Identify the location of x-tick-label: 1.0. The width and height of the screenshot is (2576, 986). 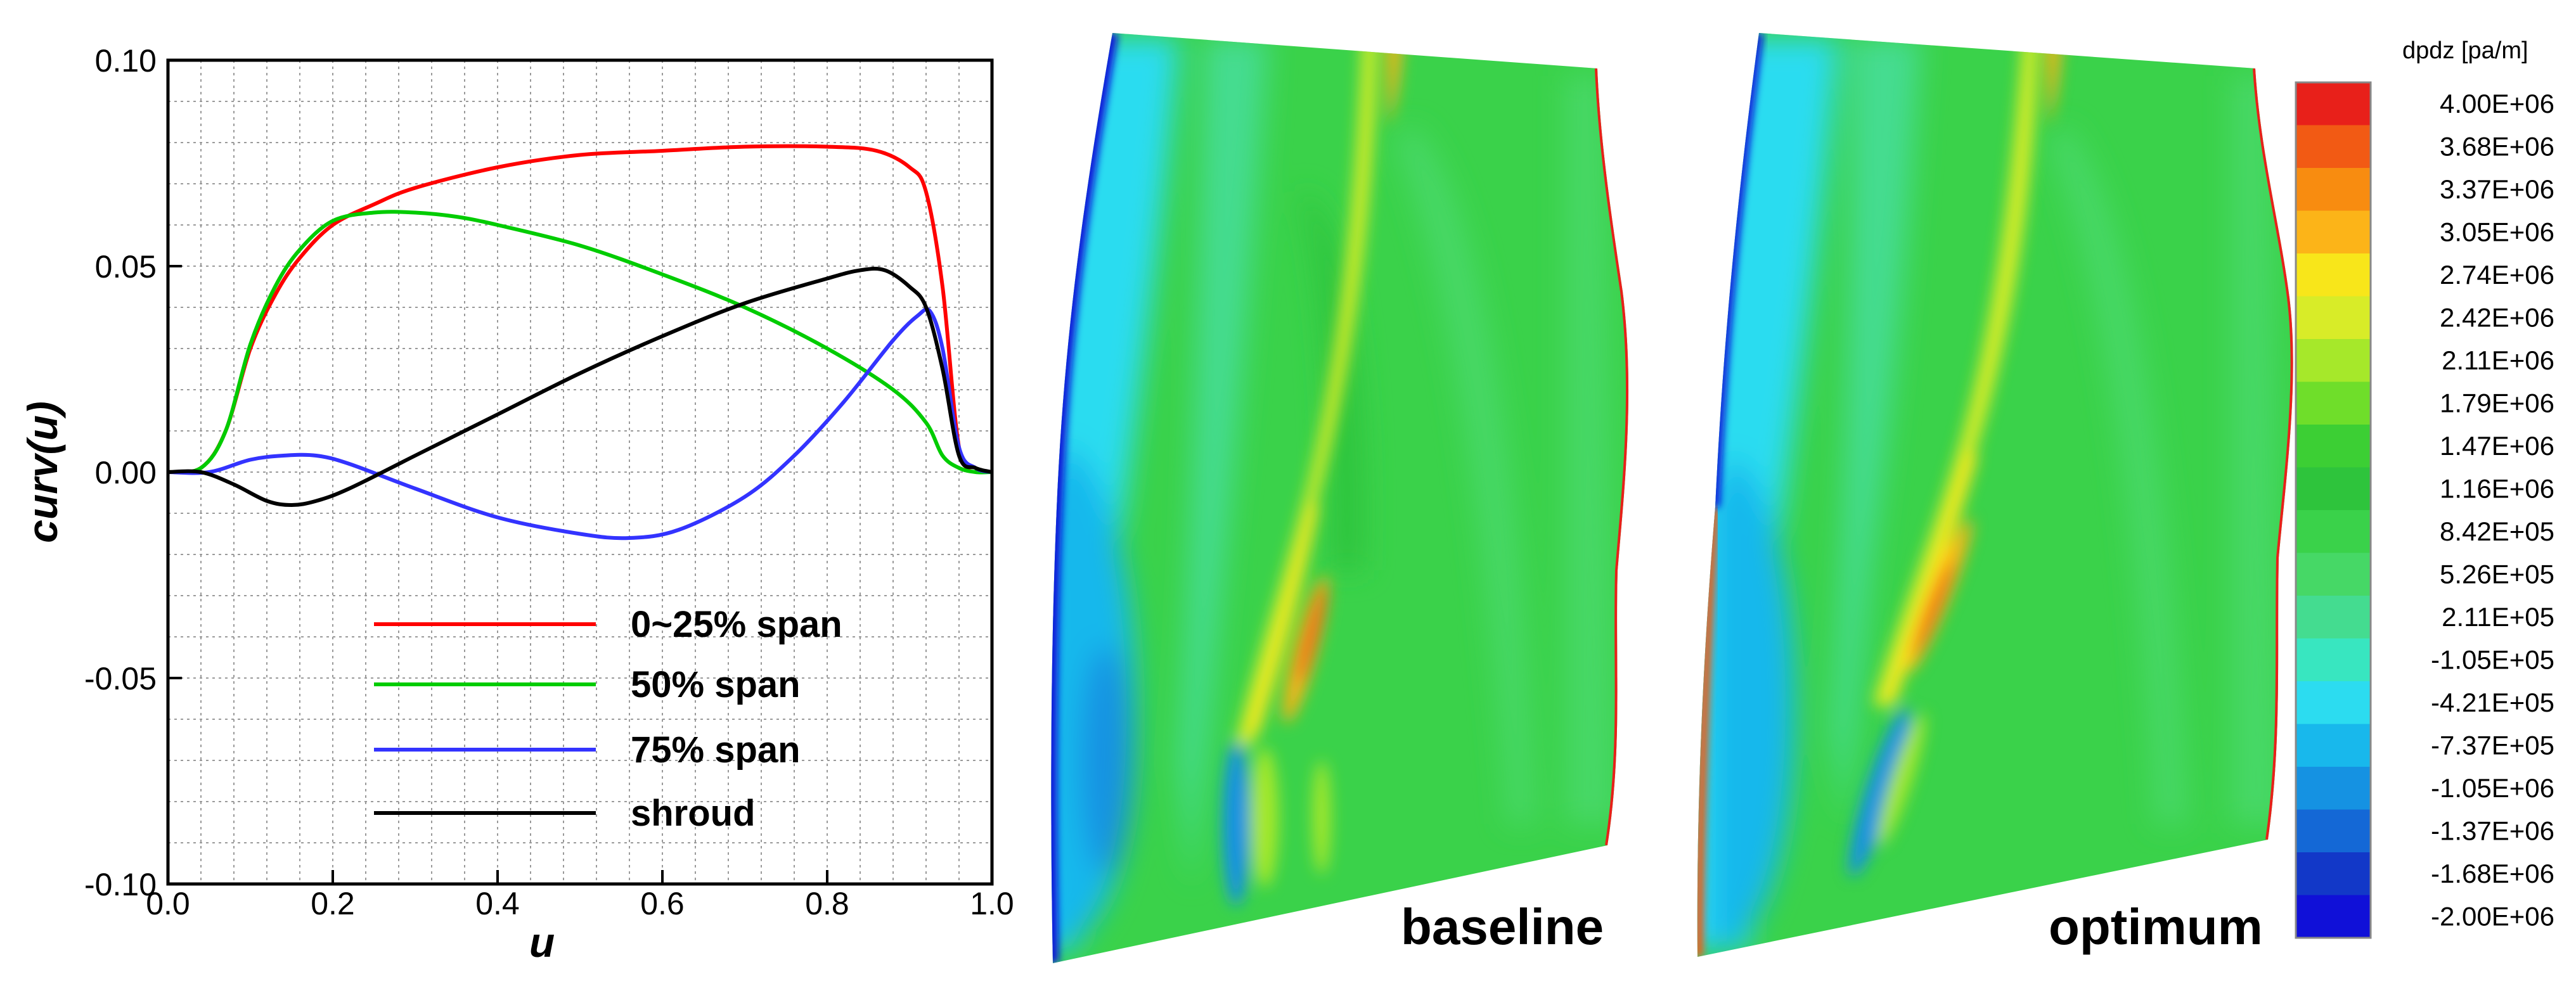
(992, 903).